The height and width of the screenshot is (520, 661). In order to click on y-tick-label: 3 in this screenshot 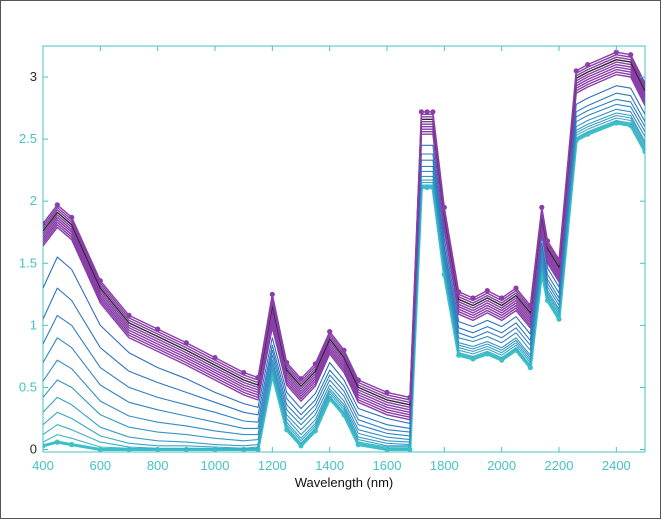, I will do `click(33, 76)`.